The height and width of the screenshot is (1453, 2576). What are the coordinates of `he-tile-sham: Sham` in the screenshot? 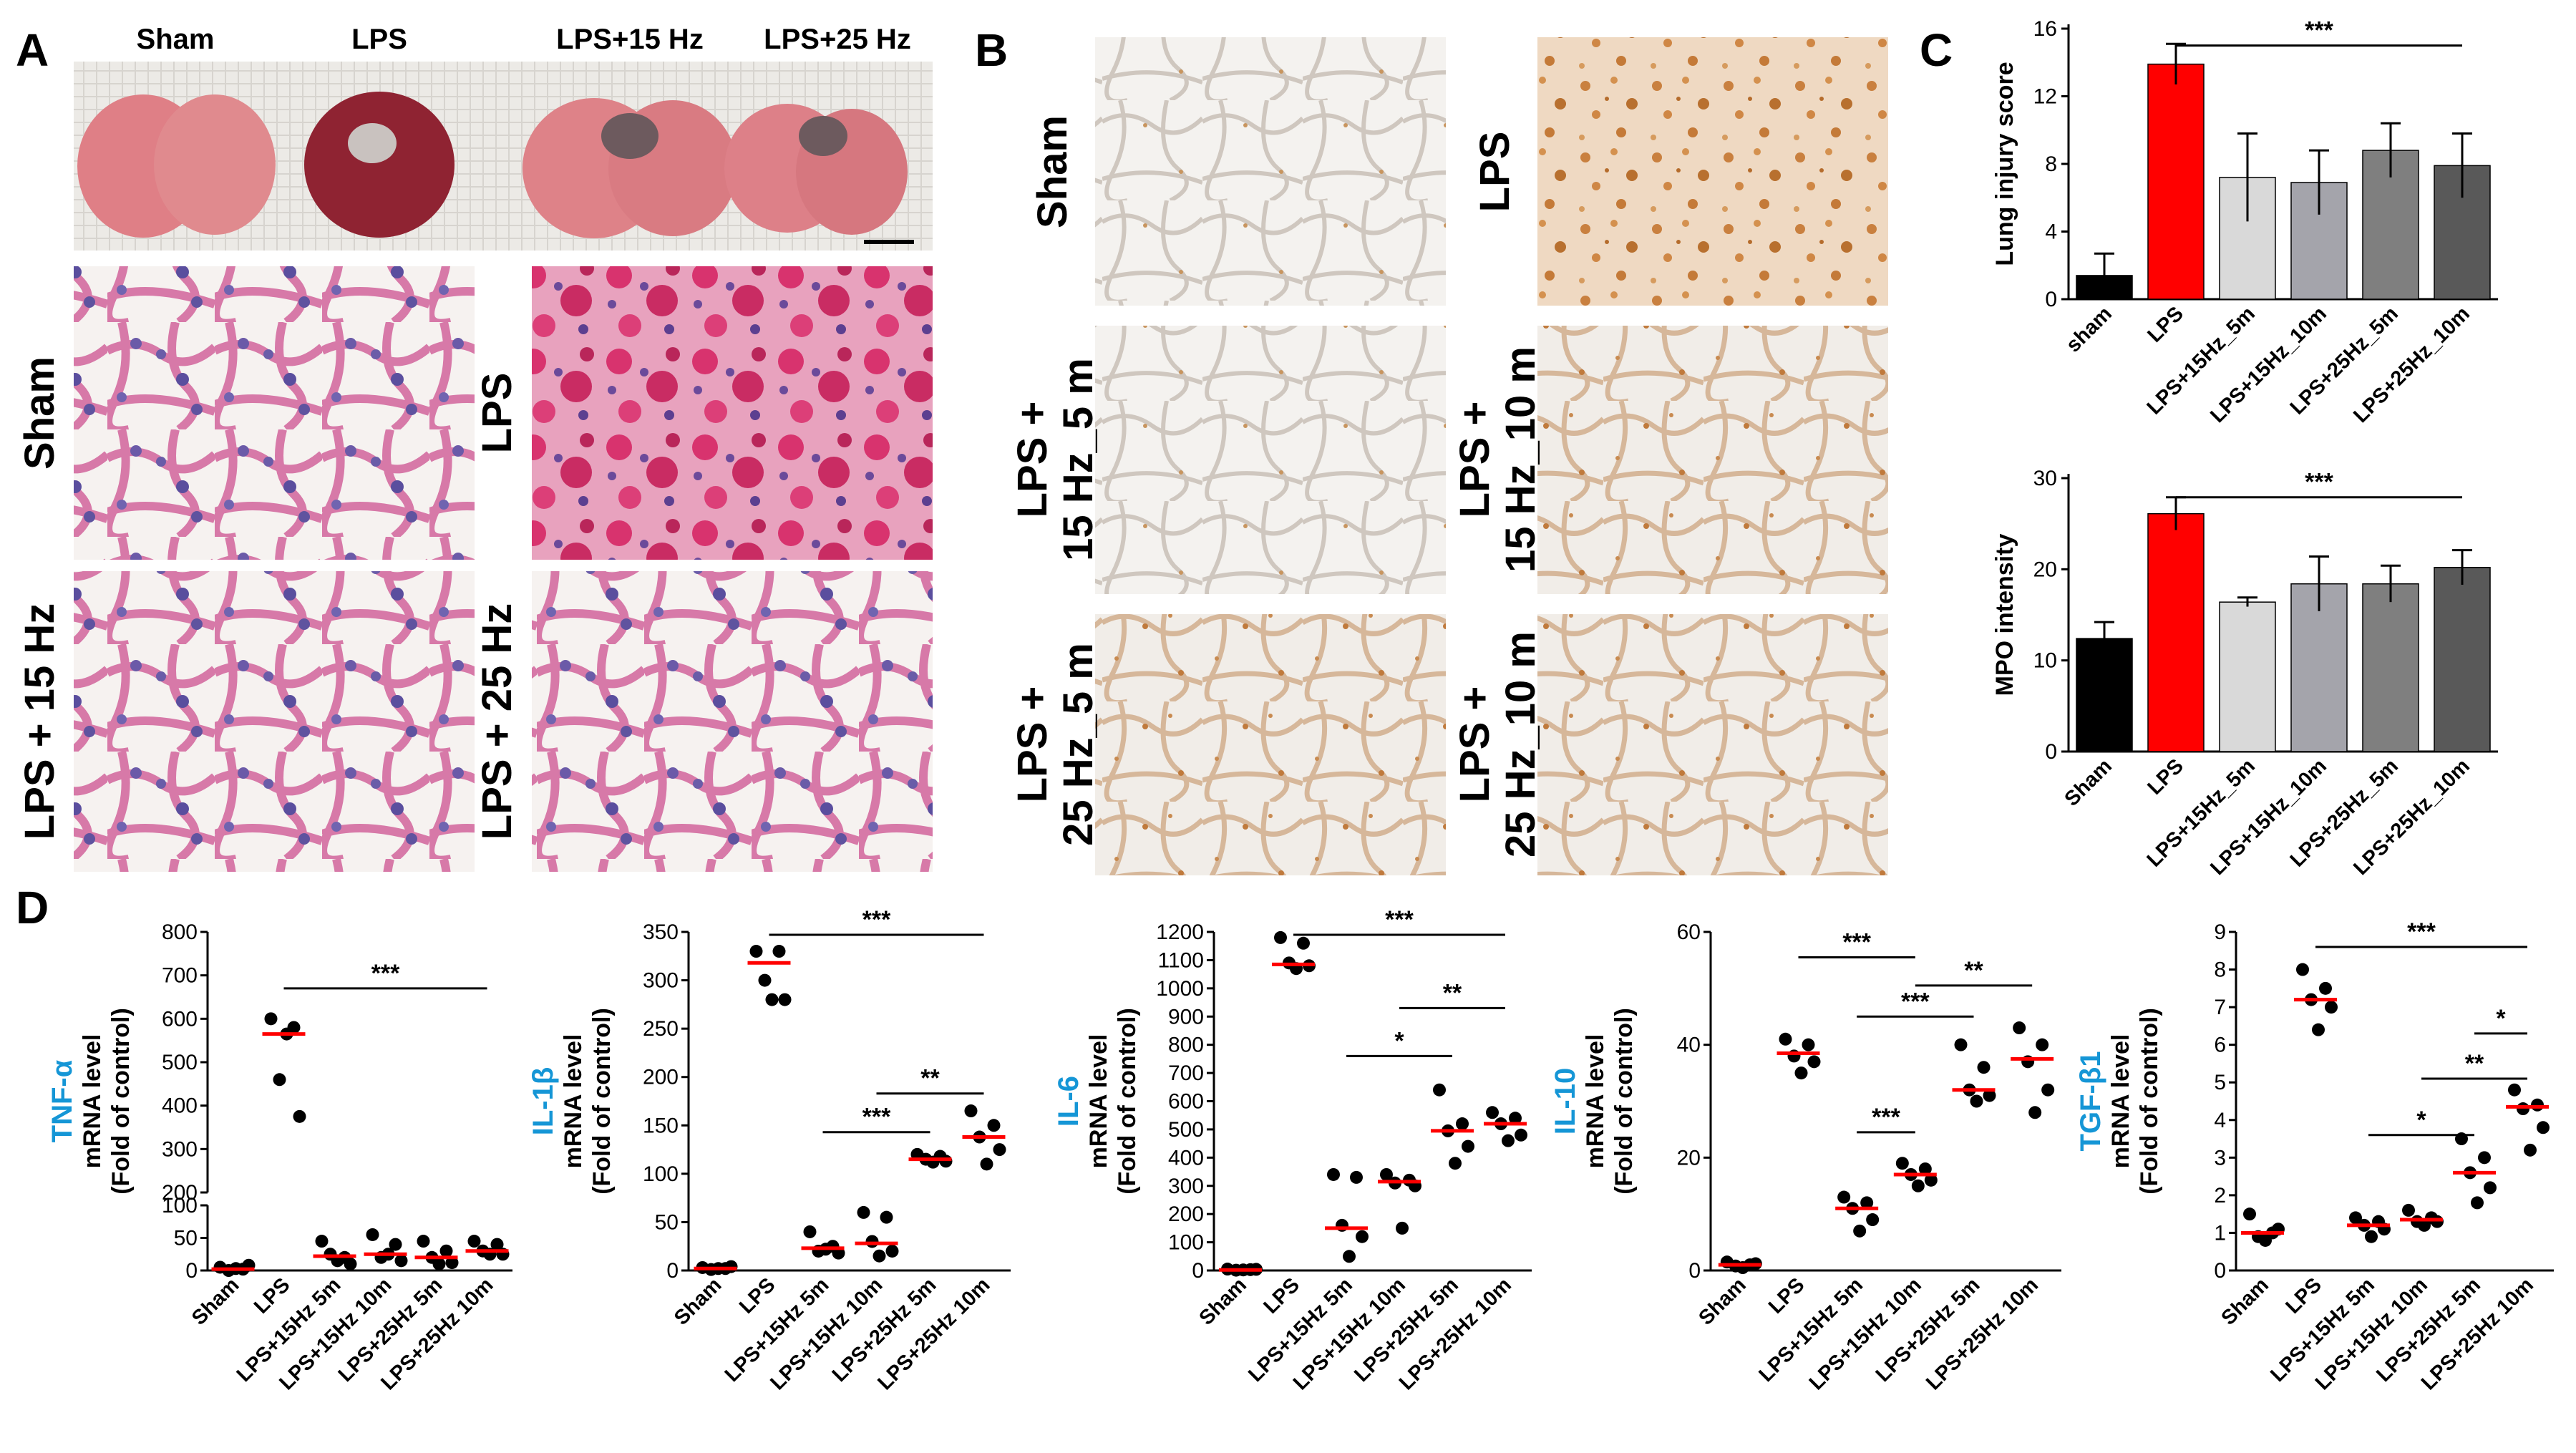 It's located at (245, 413).